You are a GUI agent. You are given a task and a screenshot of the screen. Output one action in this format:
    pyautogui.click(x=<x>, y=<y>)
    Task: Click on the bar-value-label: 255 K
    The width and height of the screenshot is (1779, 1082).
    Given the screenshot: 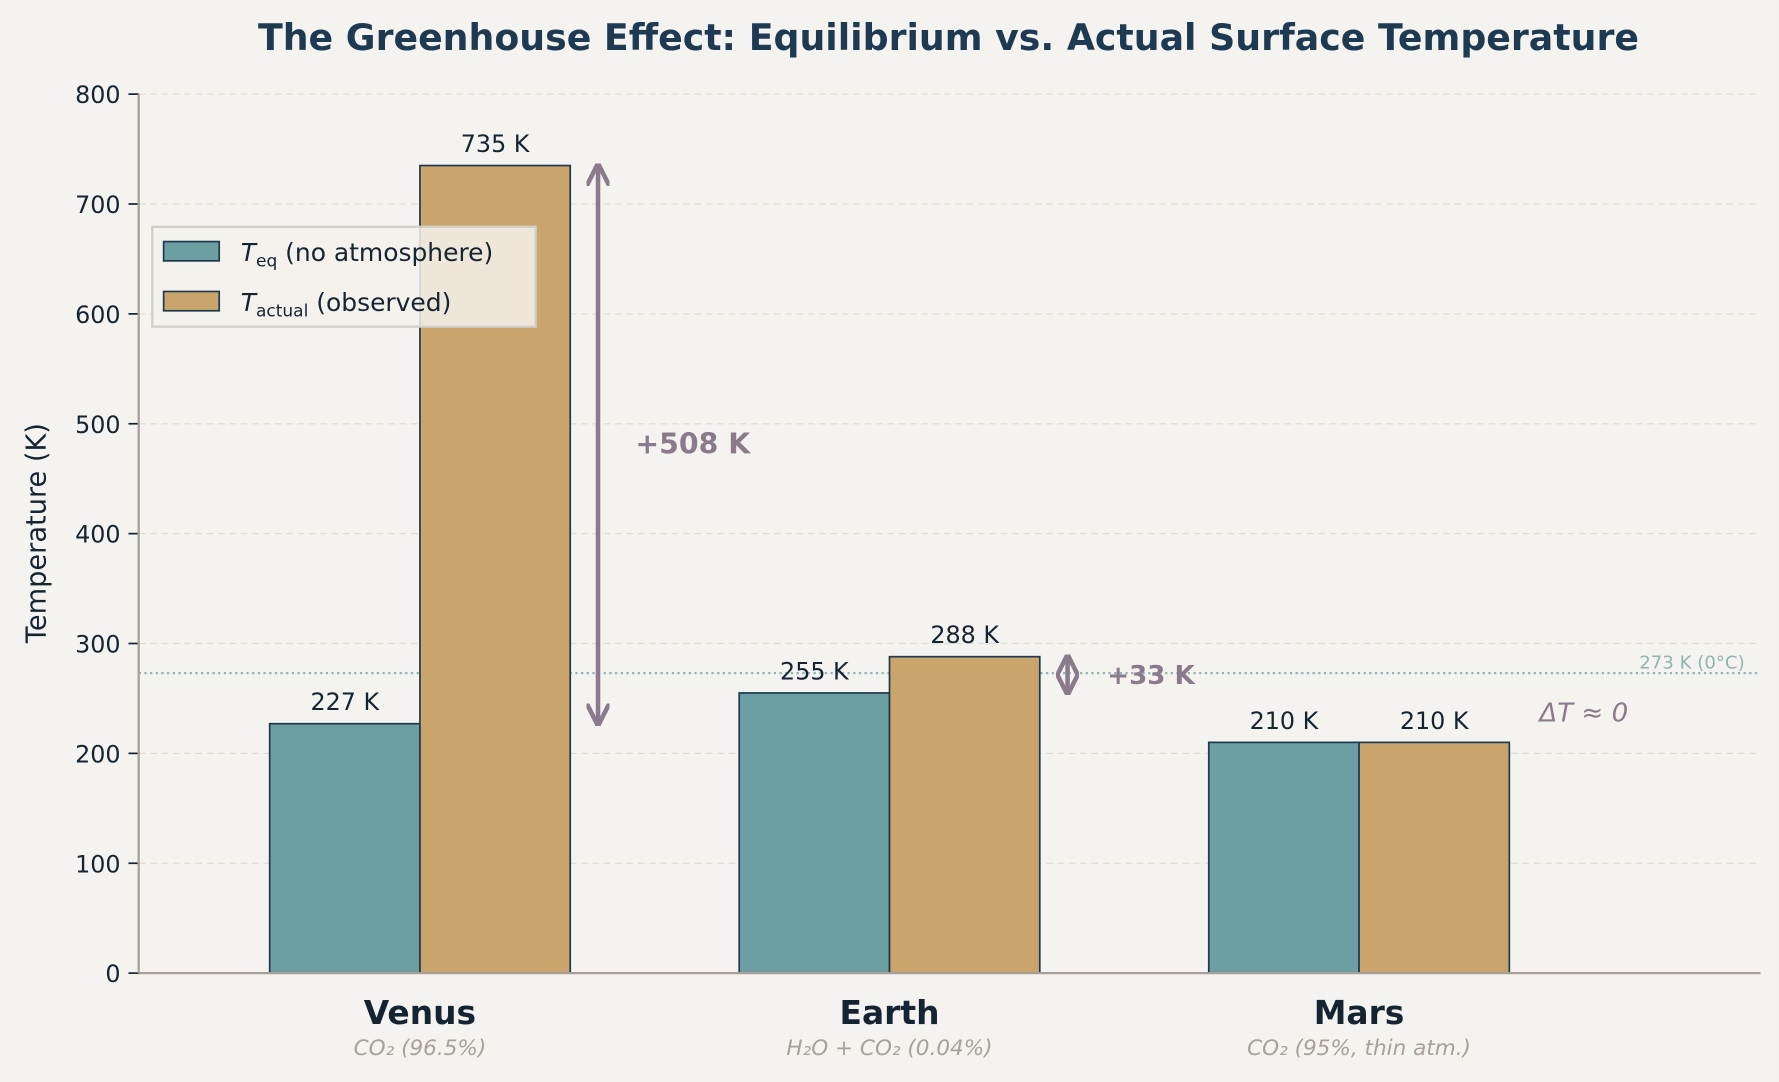 What is the action you would take?
    pyautogui.click(x=815, y=671)
    